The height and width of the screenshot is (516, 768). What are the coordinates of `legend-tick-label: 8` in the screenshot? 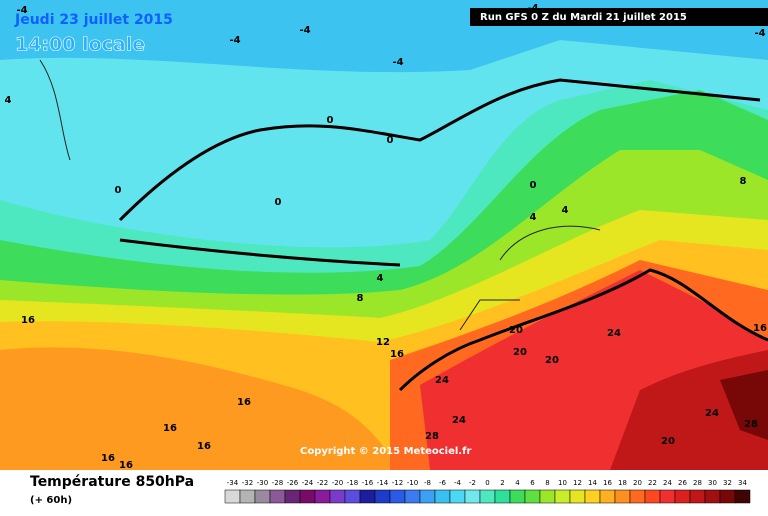 It's located at (547, 483).